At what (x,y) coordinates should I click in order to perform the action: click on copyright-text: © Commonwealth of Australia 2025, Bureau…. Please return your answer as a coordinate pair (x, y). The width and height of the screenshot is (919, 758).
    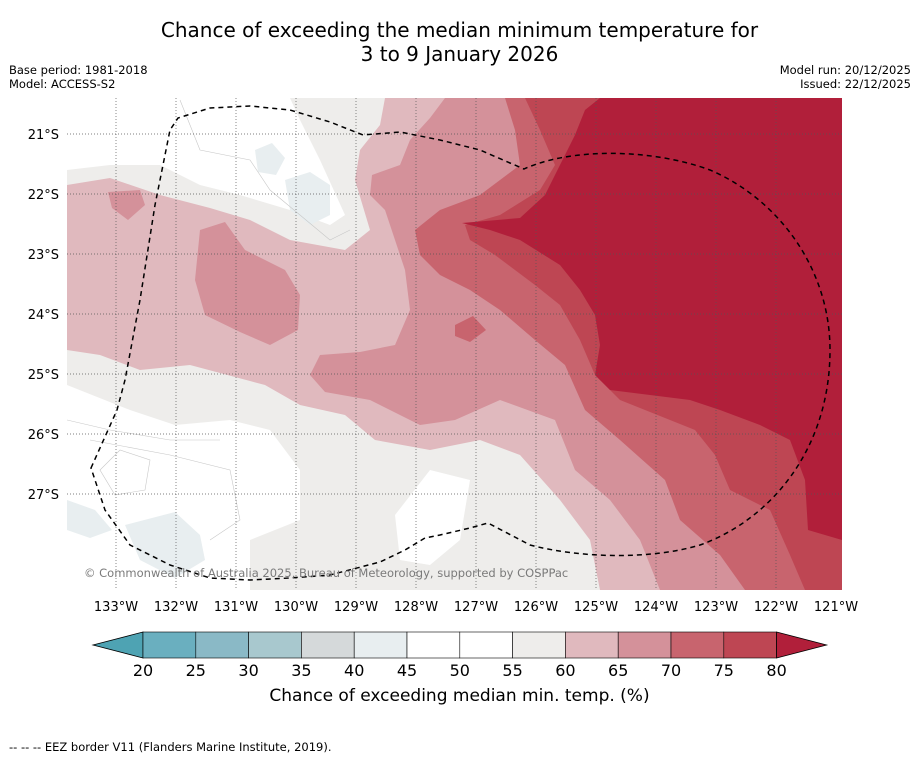
    Looking at the image, I should click on (326, 573).